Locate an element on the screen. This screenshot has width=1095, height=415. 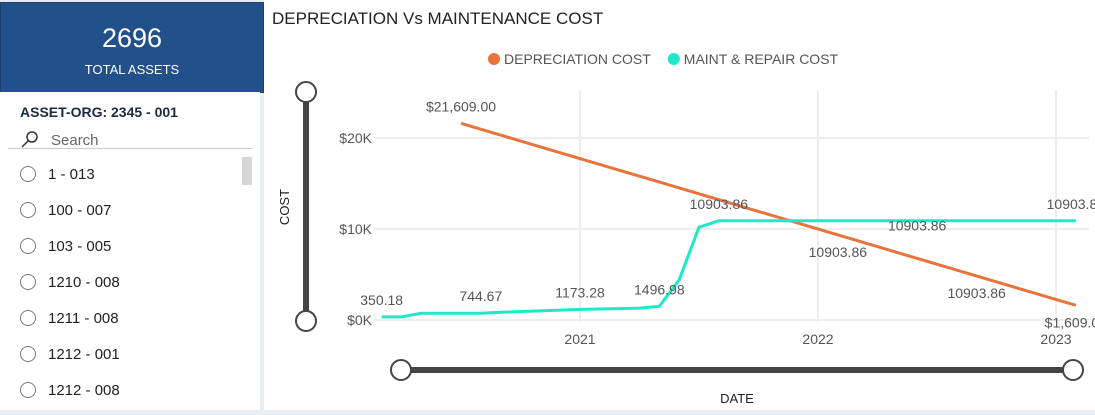
total-assets-label: TOTAL ASSETS is located at coordinates (132, 69).